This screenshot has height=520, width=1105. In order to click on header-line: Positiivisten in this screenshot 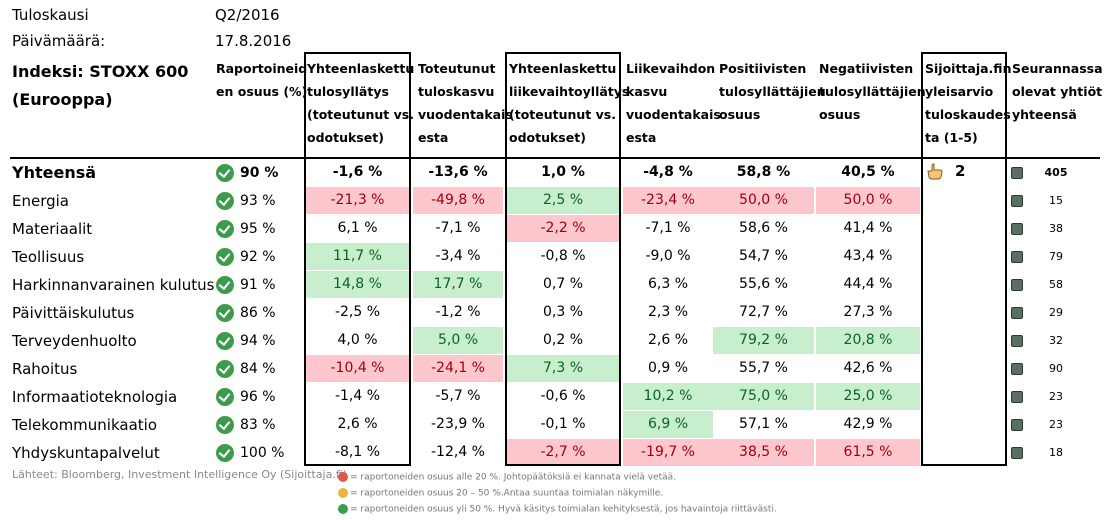, I will do `click(763, 68)`.